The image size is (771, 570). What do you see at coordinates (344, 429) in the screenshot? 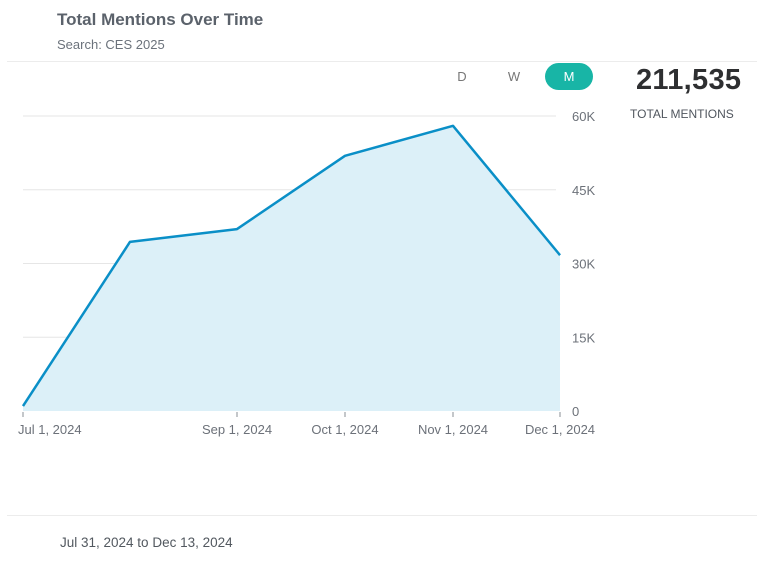
I see `x-tick-label: Oct 1, 2024` at bounding box center [344, 429].